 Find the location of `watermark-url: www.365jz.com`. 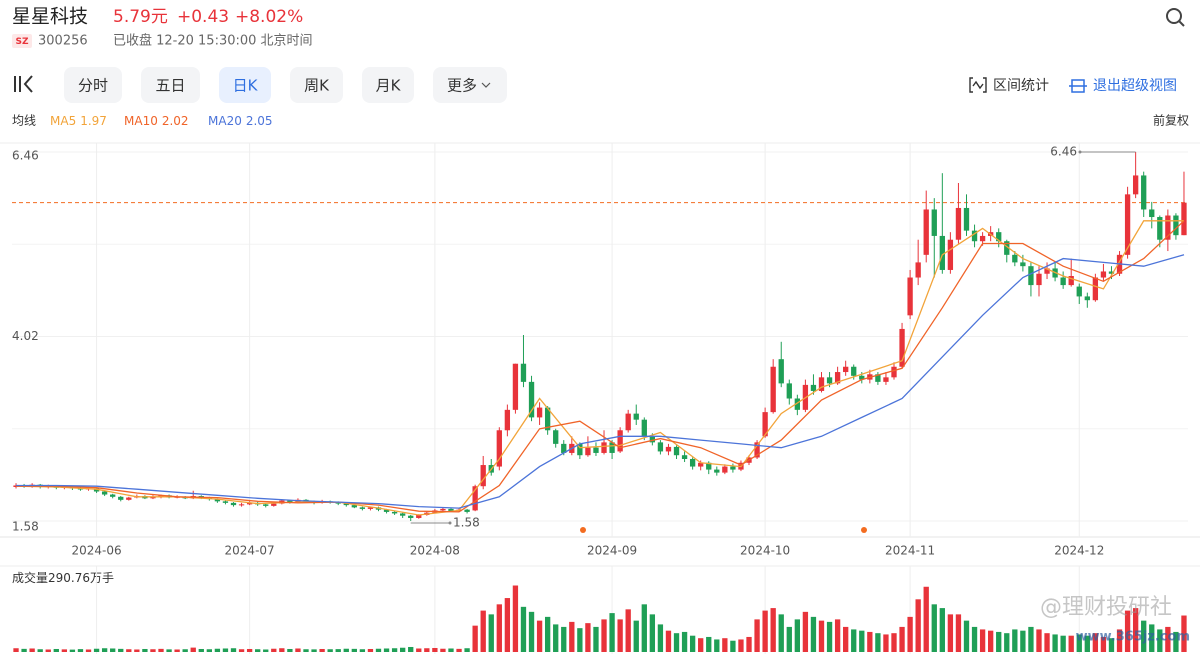

watermark-url: www.365jz.com is located at coordinates (1133, 637).